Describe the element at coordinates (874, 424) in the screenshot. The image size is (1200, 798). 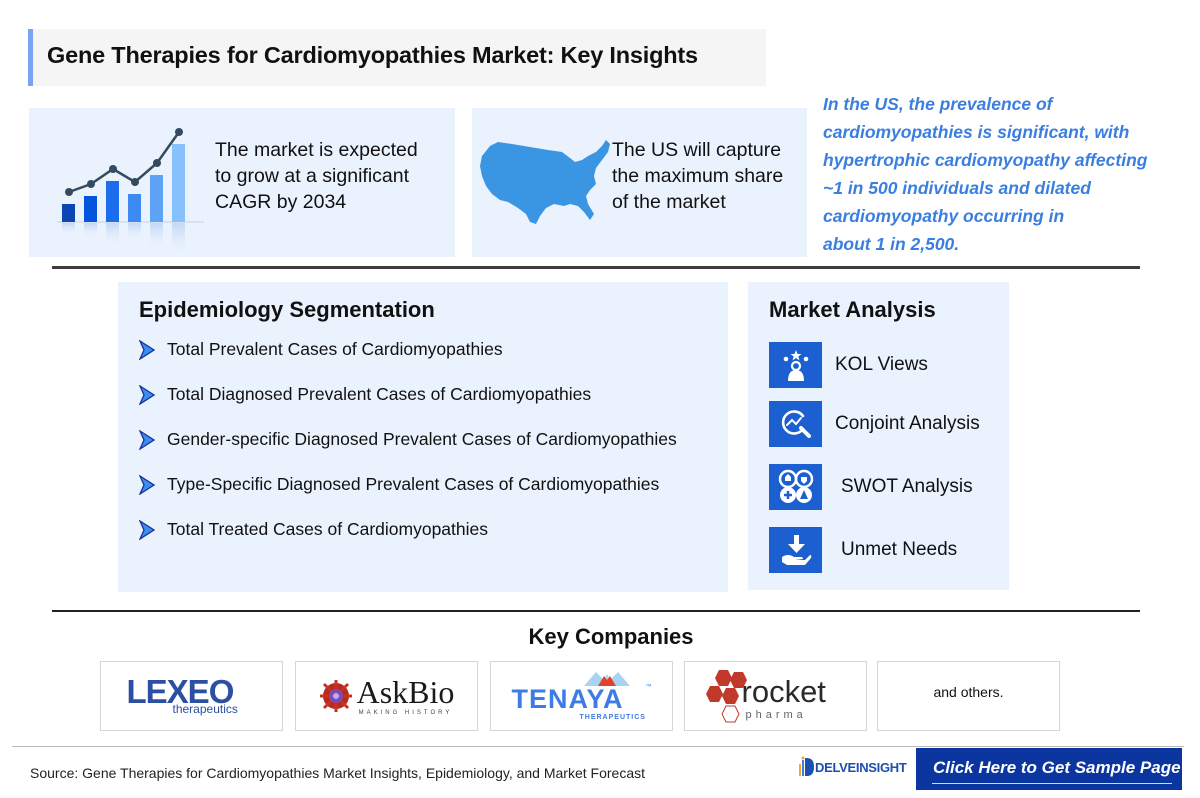
I see `market-analysis-item-conjoint: Conjoint Analysis` at that location.